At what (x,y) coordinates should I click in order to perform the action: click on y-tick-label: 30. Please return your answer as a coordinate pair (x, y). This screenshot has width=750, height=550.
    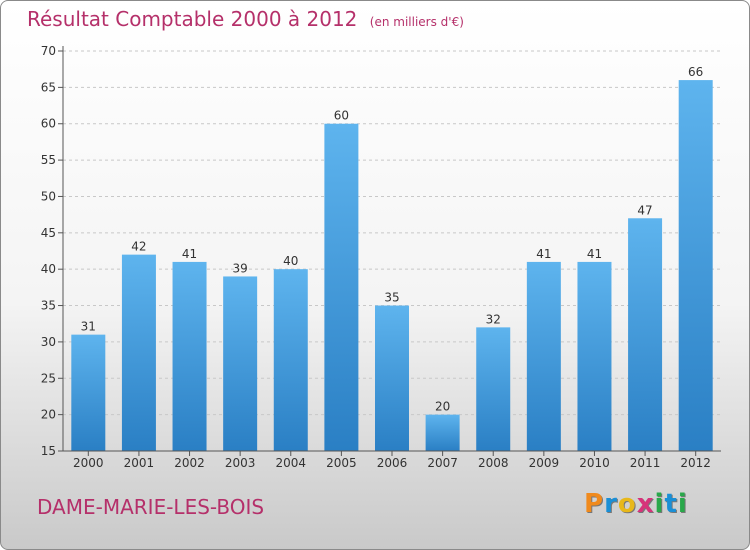
    Looking at the image, I should click on (48, 342).